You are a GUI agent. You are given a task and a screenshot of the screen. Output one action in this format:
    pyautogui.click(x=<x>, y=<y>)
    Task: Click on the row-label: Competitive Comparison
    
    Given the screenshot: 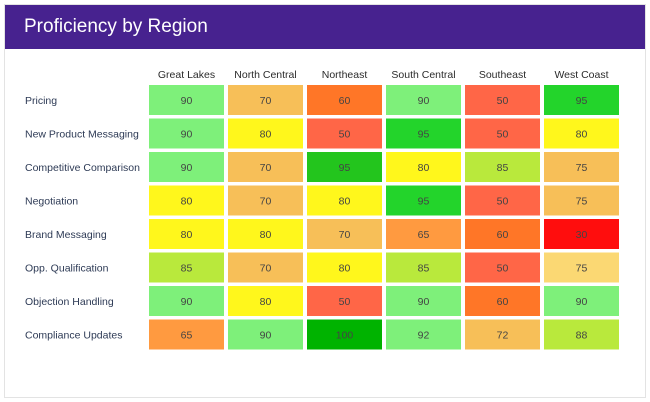 What is the action you would take?
    pyautogui.click(x=82, y=168)
    